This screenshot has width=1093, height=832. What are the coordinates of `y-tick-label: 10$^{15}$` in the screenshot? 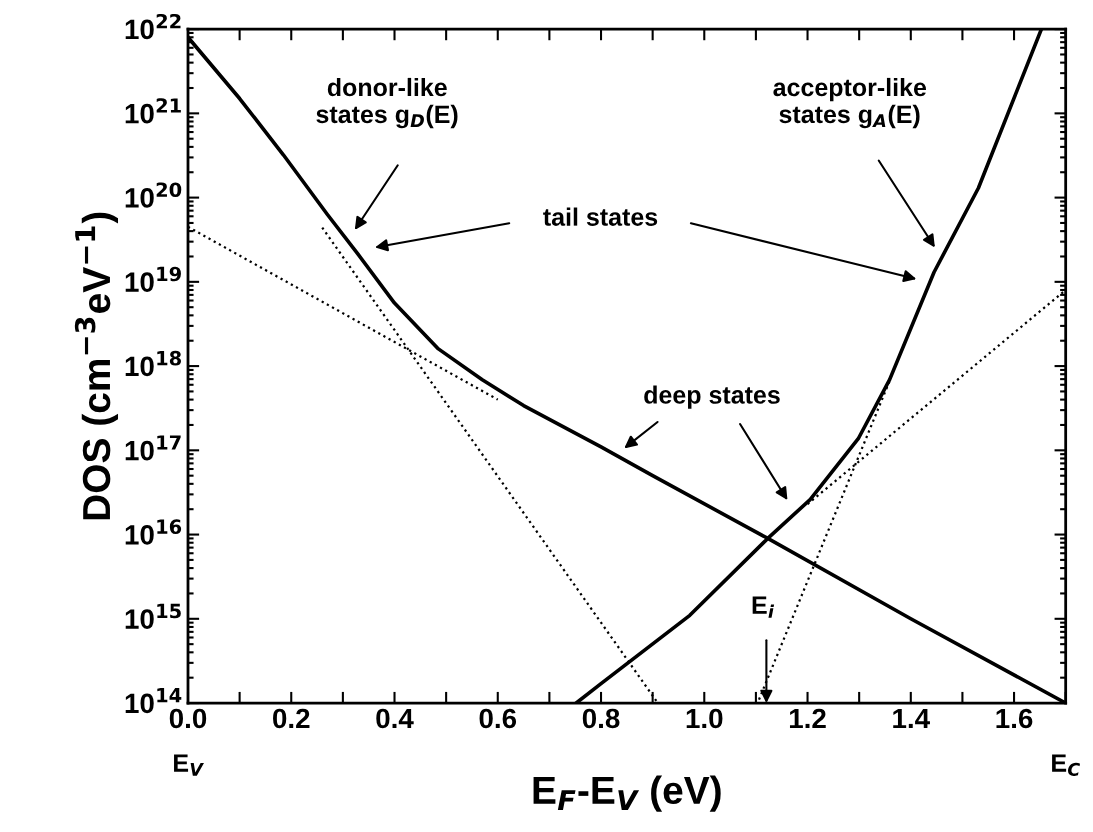 It's located at (153, 616).